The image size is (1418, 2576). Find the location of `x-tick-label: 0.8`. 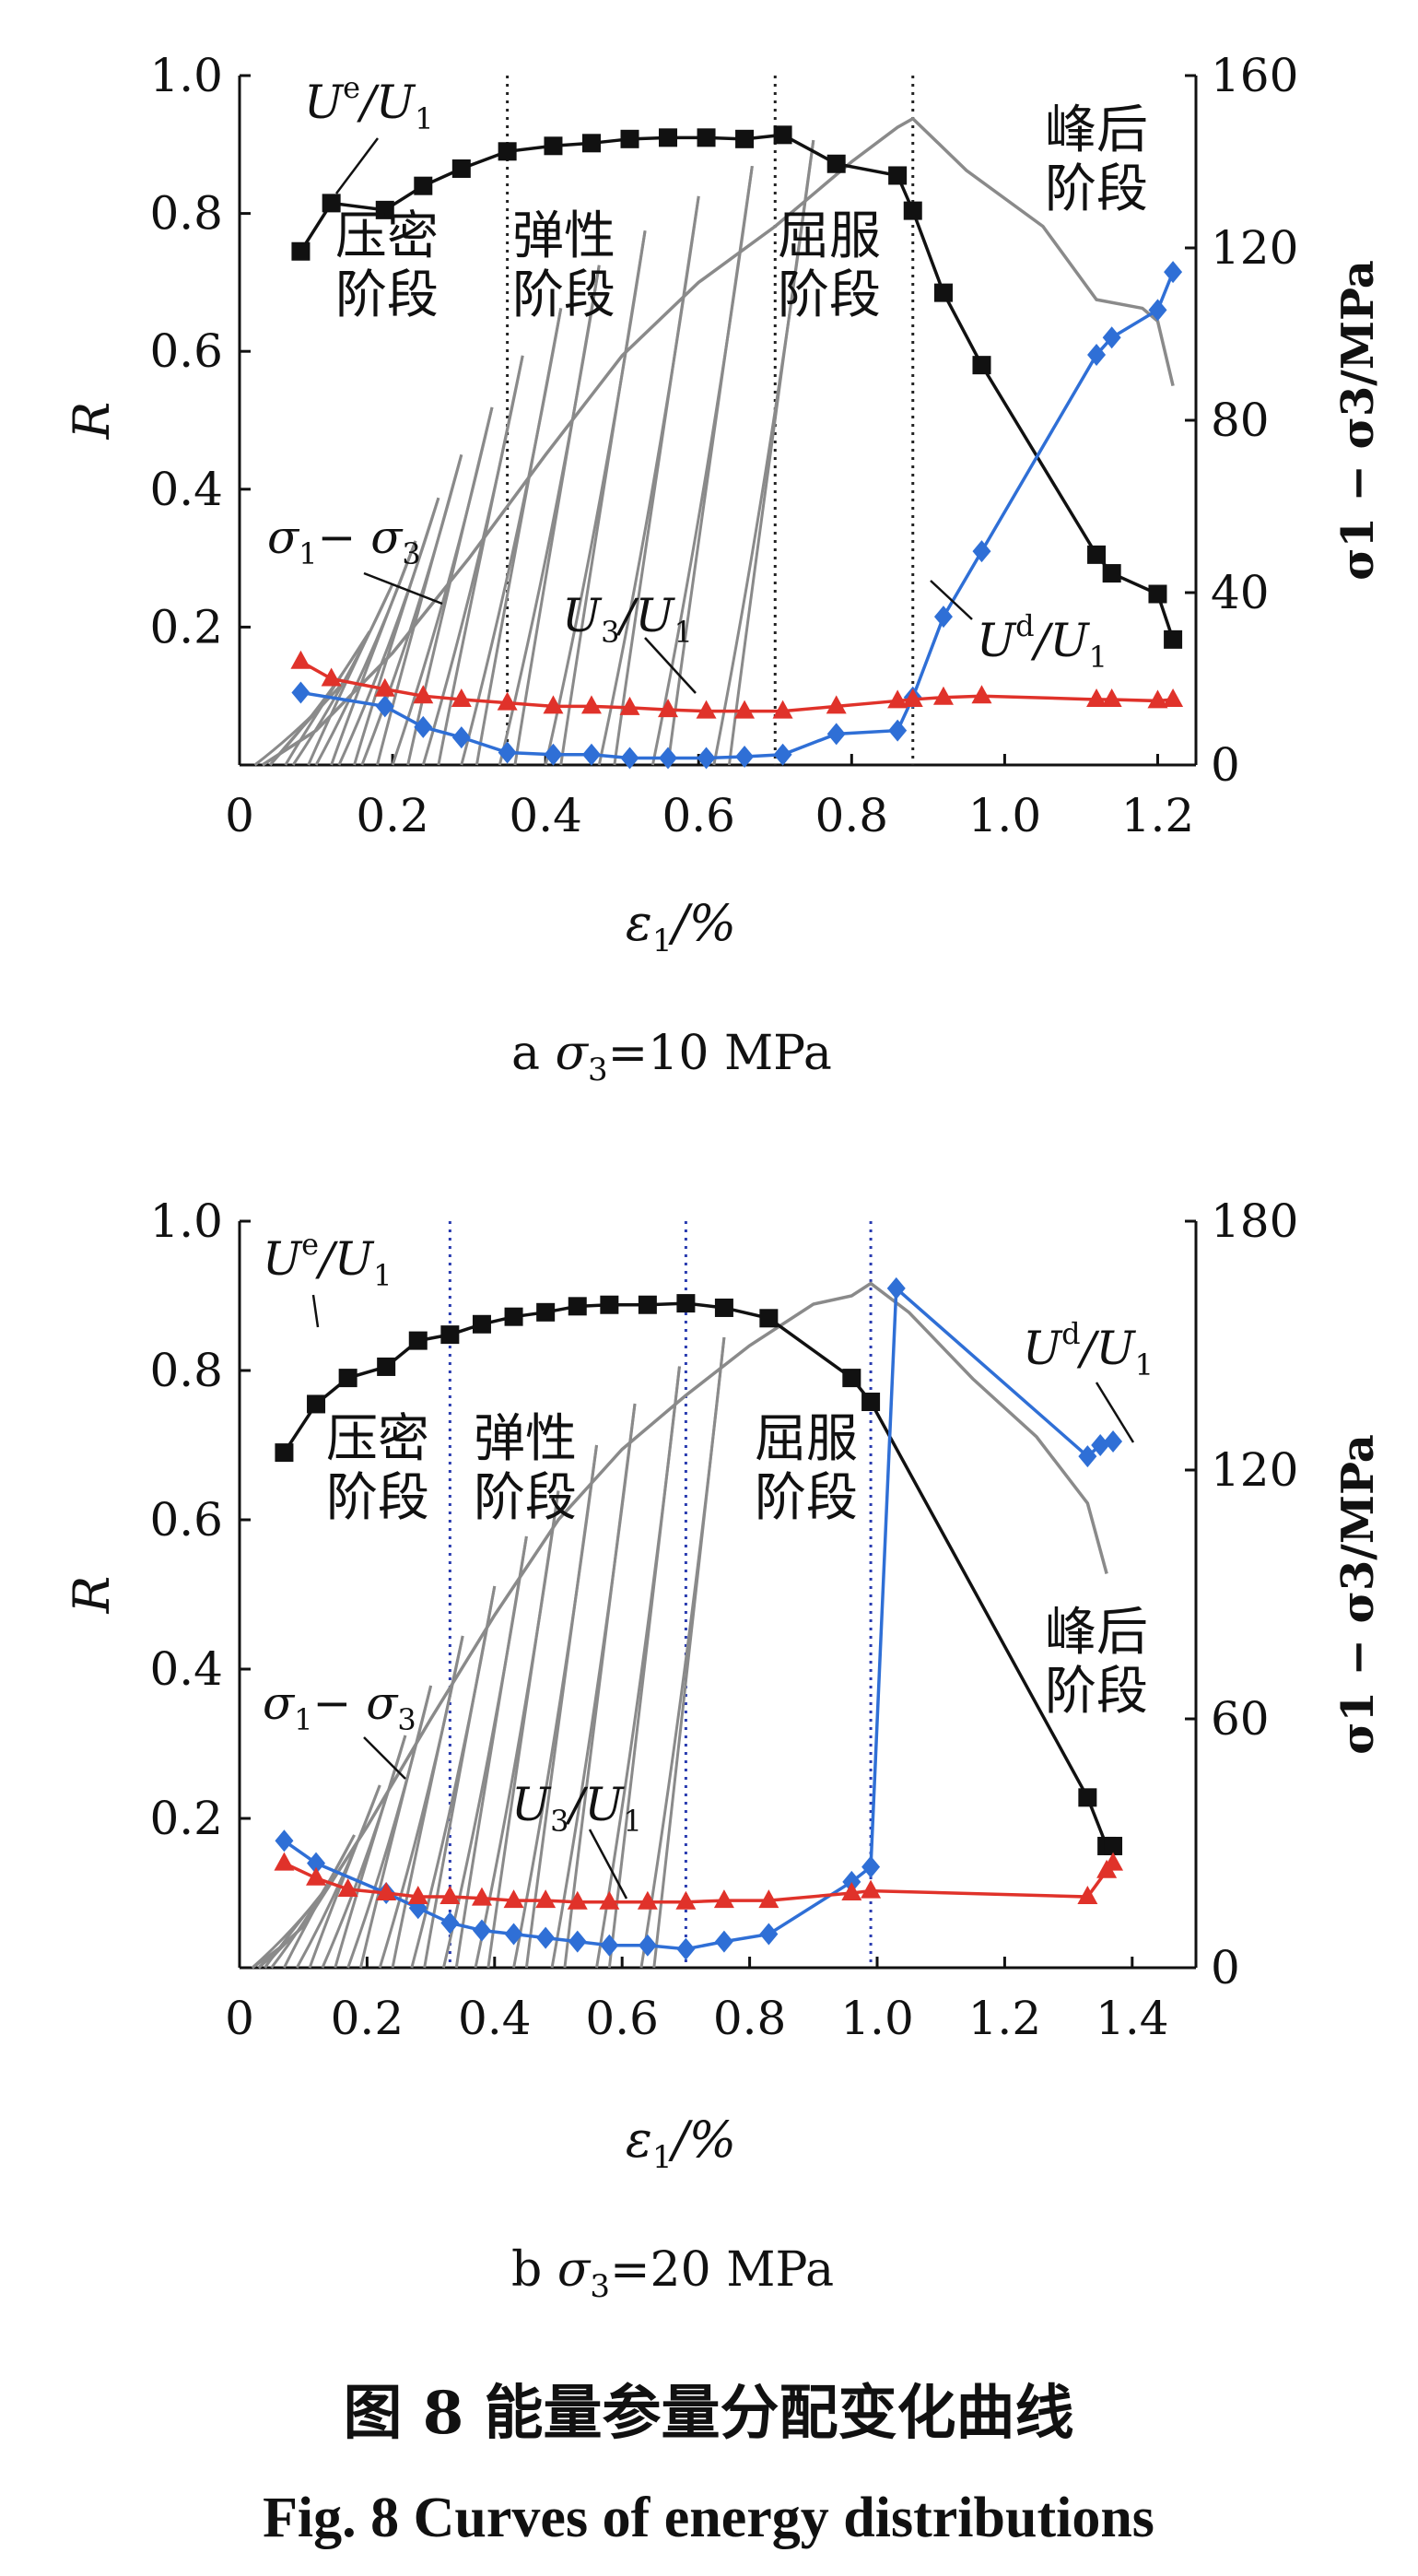

x-tick-label: 0.8 is located at coordinates (852, 815).